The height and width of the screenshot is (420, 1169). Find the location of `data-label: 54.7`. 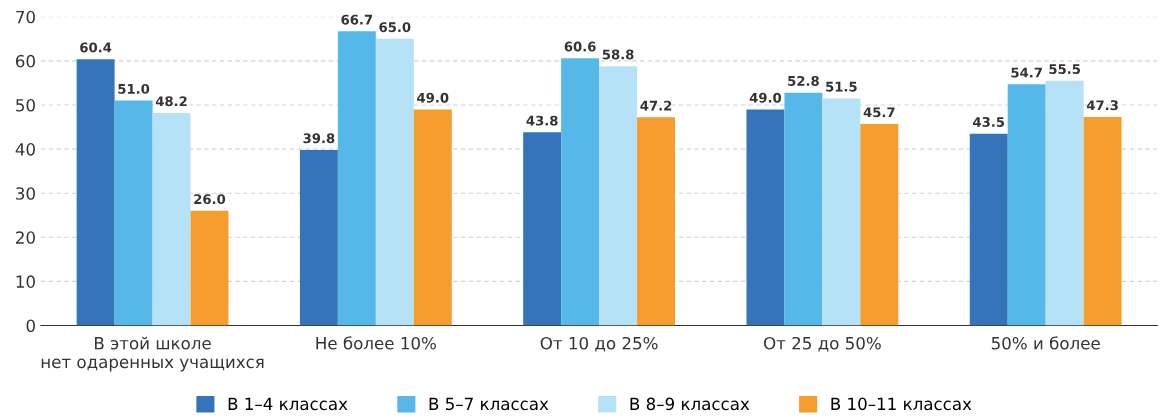

data-label: 54.7 is located at coordinates (1026, 72).